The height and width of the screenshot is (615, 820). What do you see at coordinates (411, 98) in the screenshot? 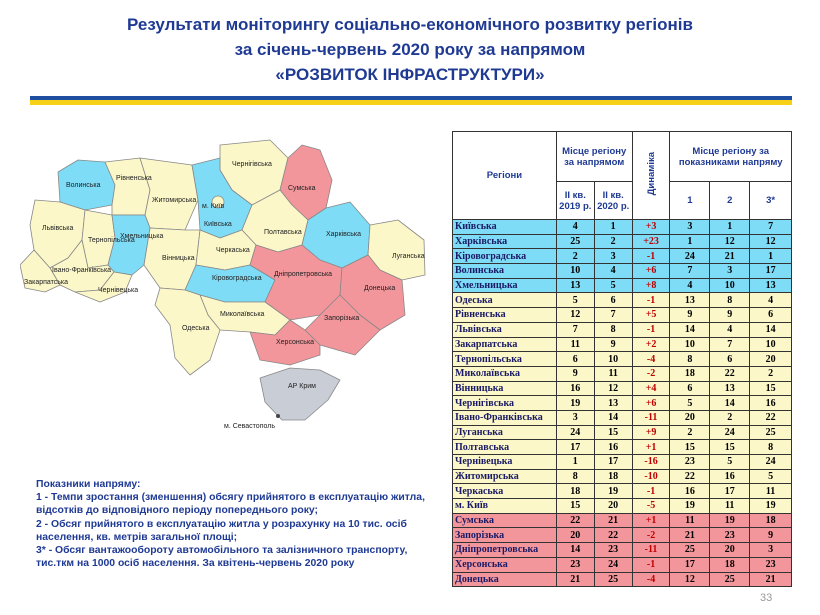
I see `flag-stripe-blue` at bounding box center [411, 98].